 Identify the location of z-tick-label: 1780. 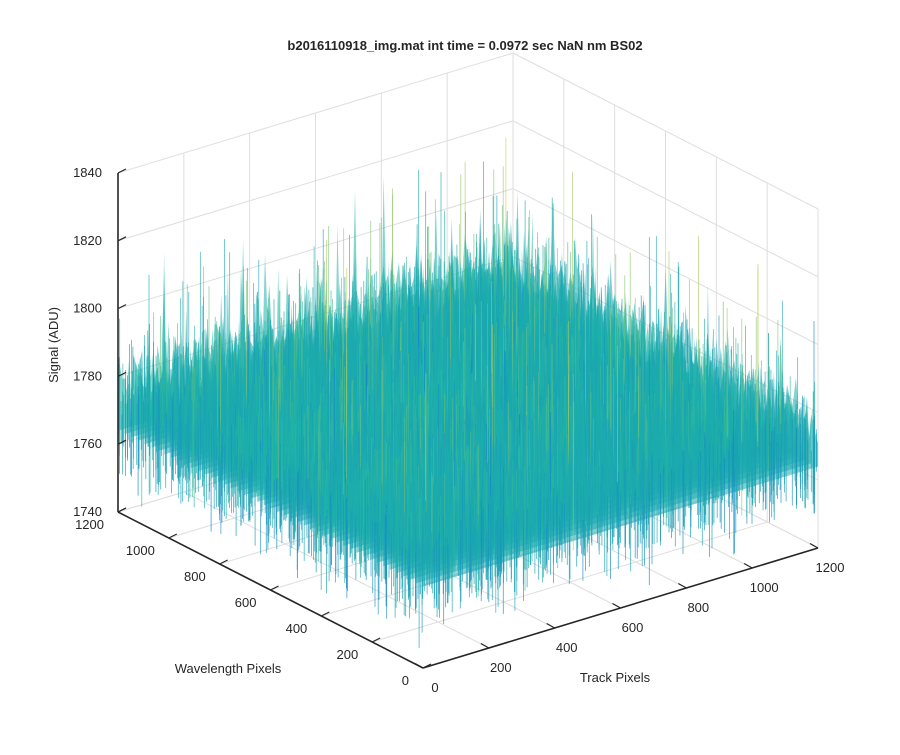
(87, 375).